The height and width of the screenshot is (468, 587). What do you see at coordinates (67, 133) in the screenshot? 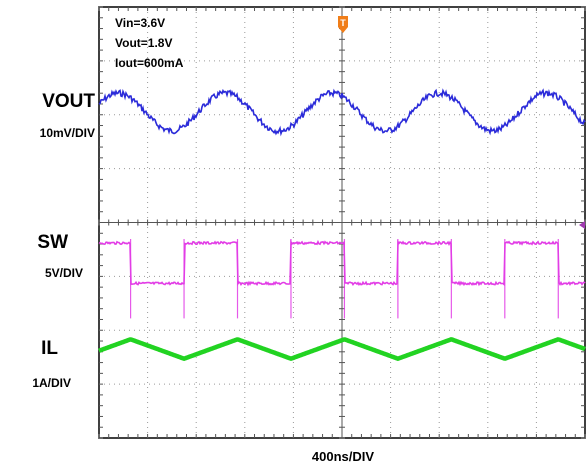
I see `channel-scale-vout: 10mV/DIV` at bounding box center [67, 133].